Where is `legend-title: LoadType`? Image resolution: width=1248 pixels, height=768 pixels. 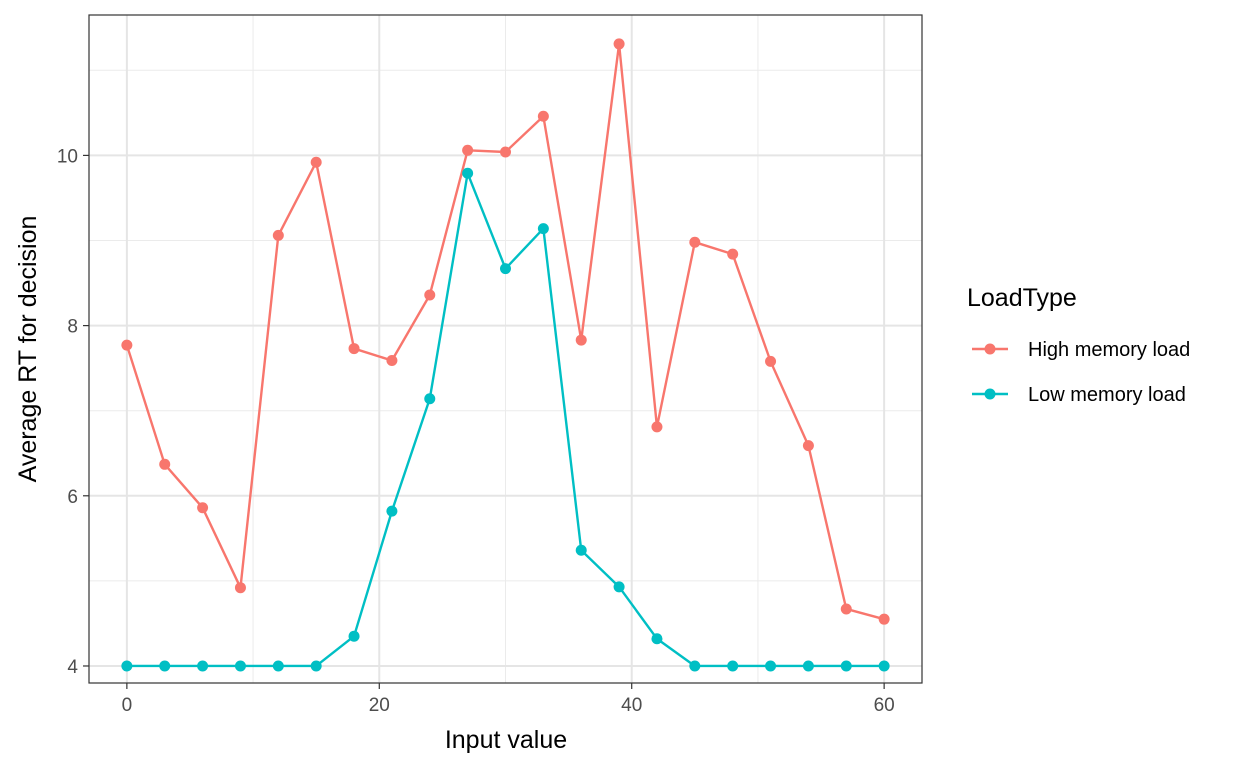 legend-title: LoadType is located at coordinates (1022, 298).